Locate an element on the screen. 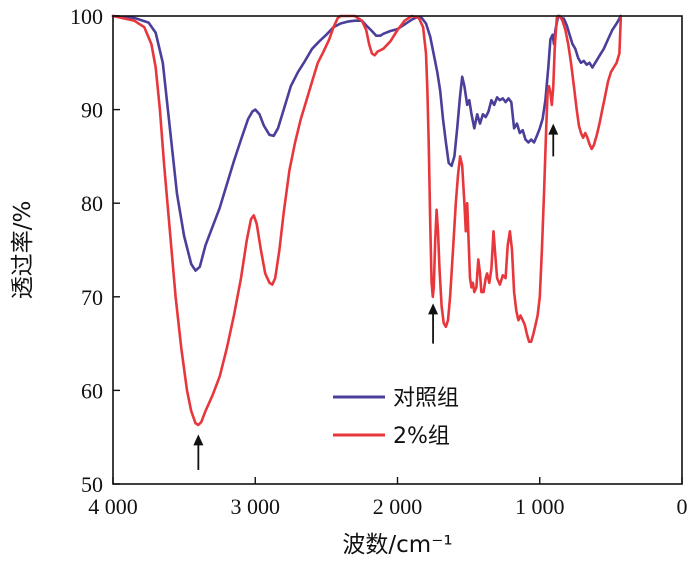  y-tick-label: 90 is located at coordinates (92, 110).